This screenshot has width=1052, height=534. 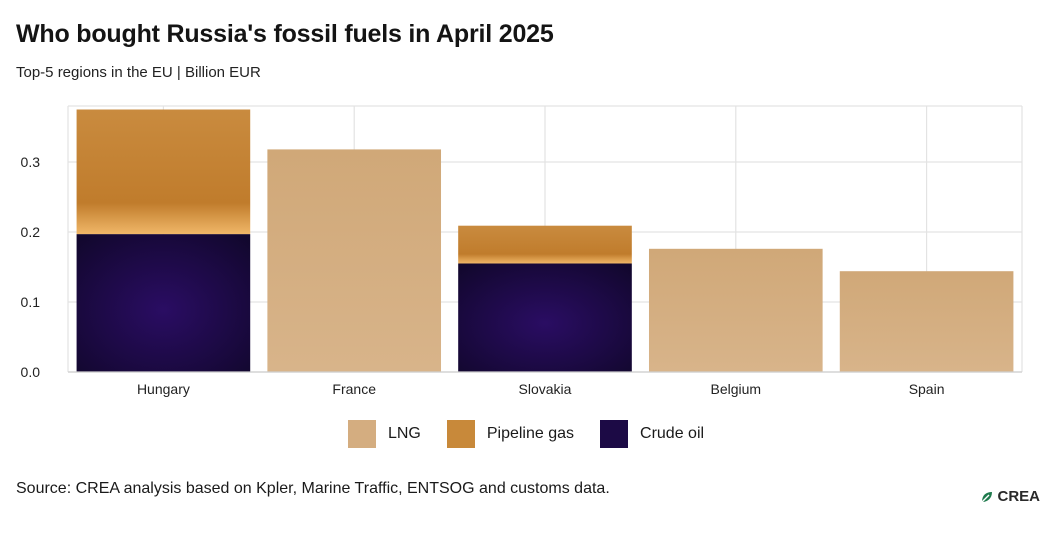 I want to click on bar-belgium-lng, so click(x=735, y=310).